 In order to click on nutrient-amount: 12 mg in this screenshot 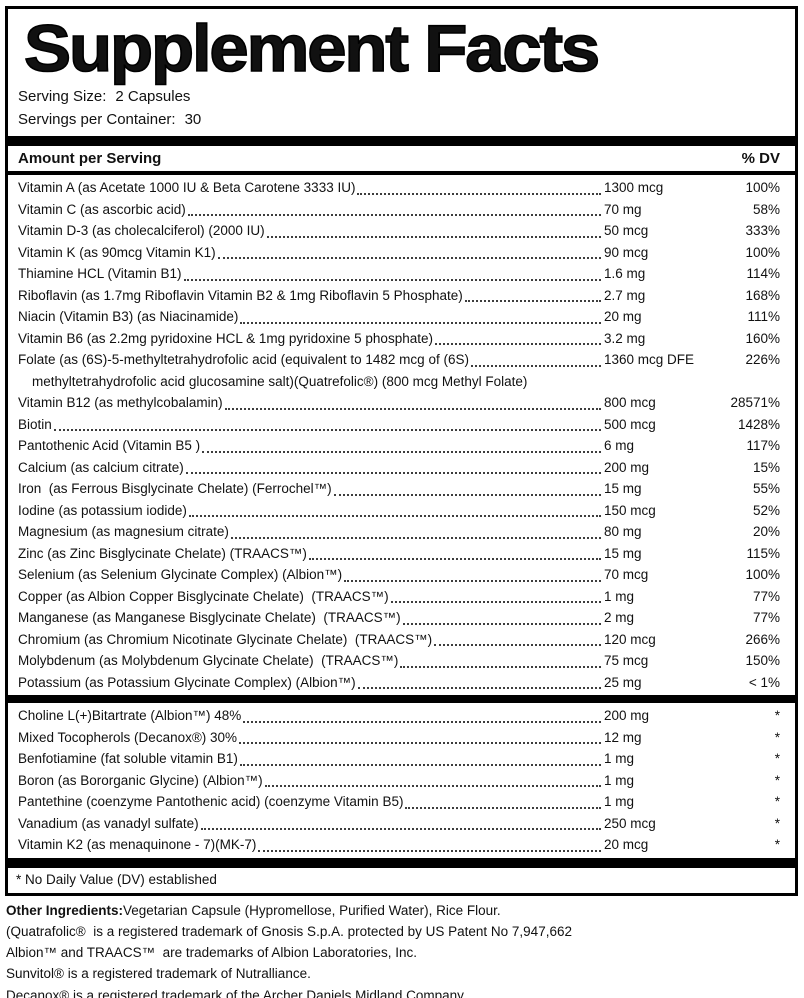, I will do `click(623, 737)`.